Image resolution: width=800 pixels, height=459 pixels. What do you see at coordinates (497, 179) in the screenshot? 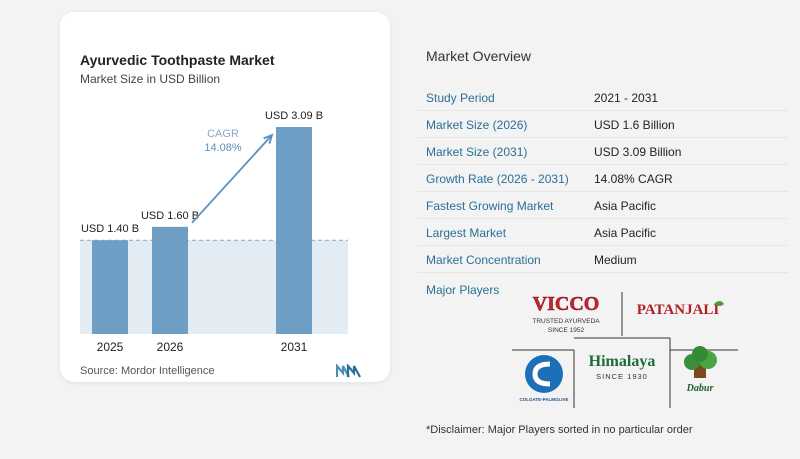
I see `overview-label: Growth Rate (2026 - 2031)` at bounding box center [497, 179].